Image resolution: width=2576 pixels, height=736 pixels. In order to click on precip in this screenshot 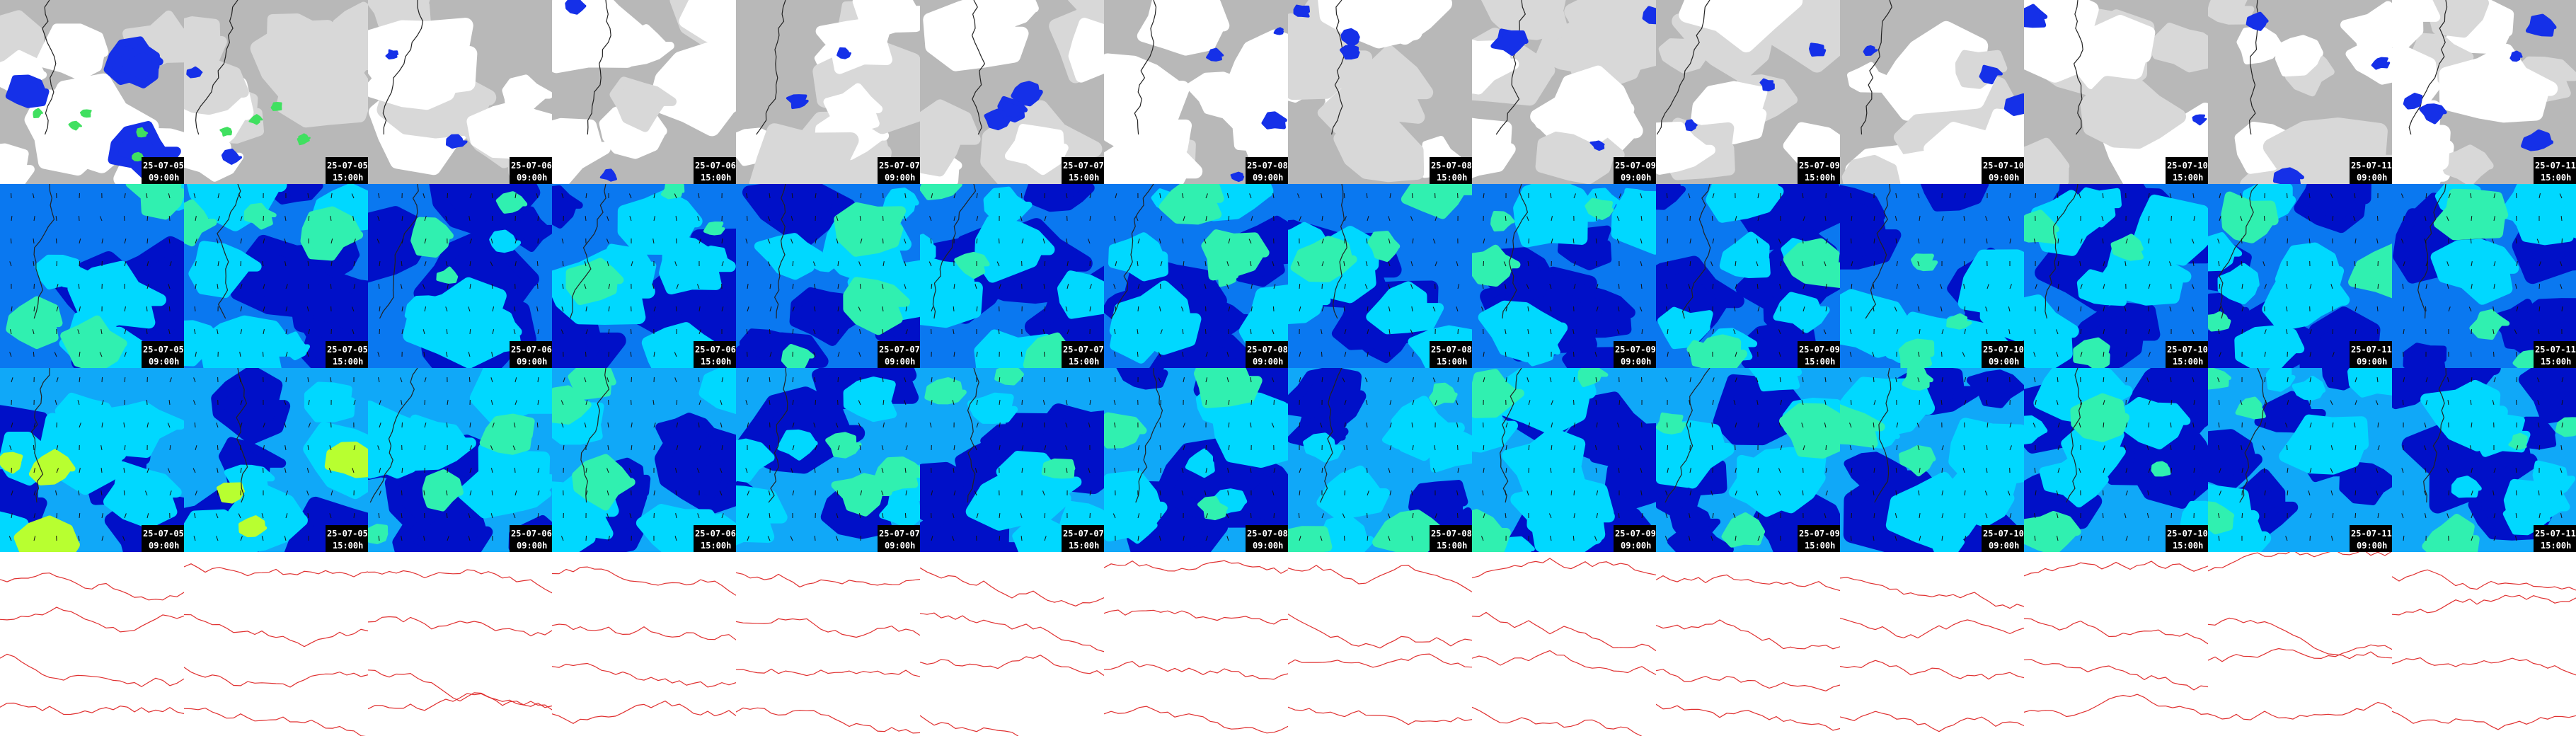, I will do `click(1274, 120)`.